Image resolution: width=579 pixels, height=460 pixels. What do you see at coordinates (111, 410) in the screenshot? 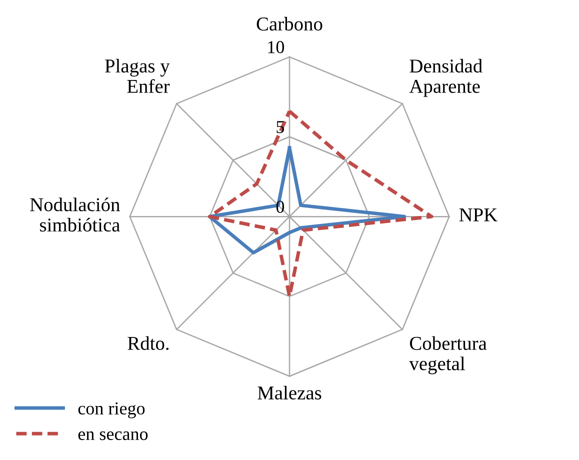
I see `legend-label: con riego` at bounding box center [111, 410].